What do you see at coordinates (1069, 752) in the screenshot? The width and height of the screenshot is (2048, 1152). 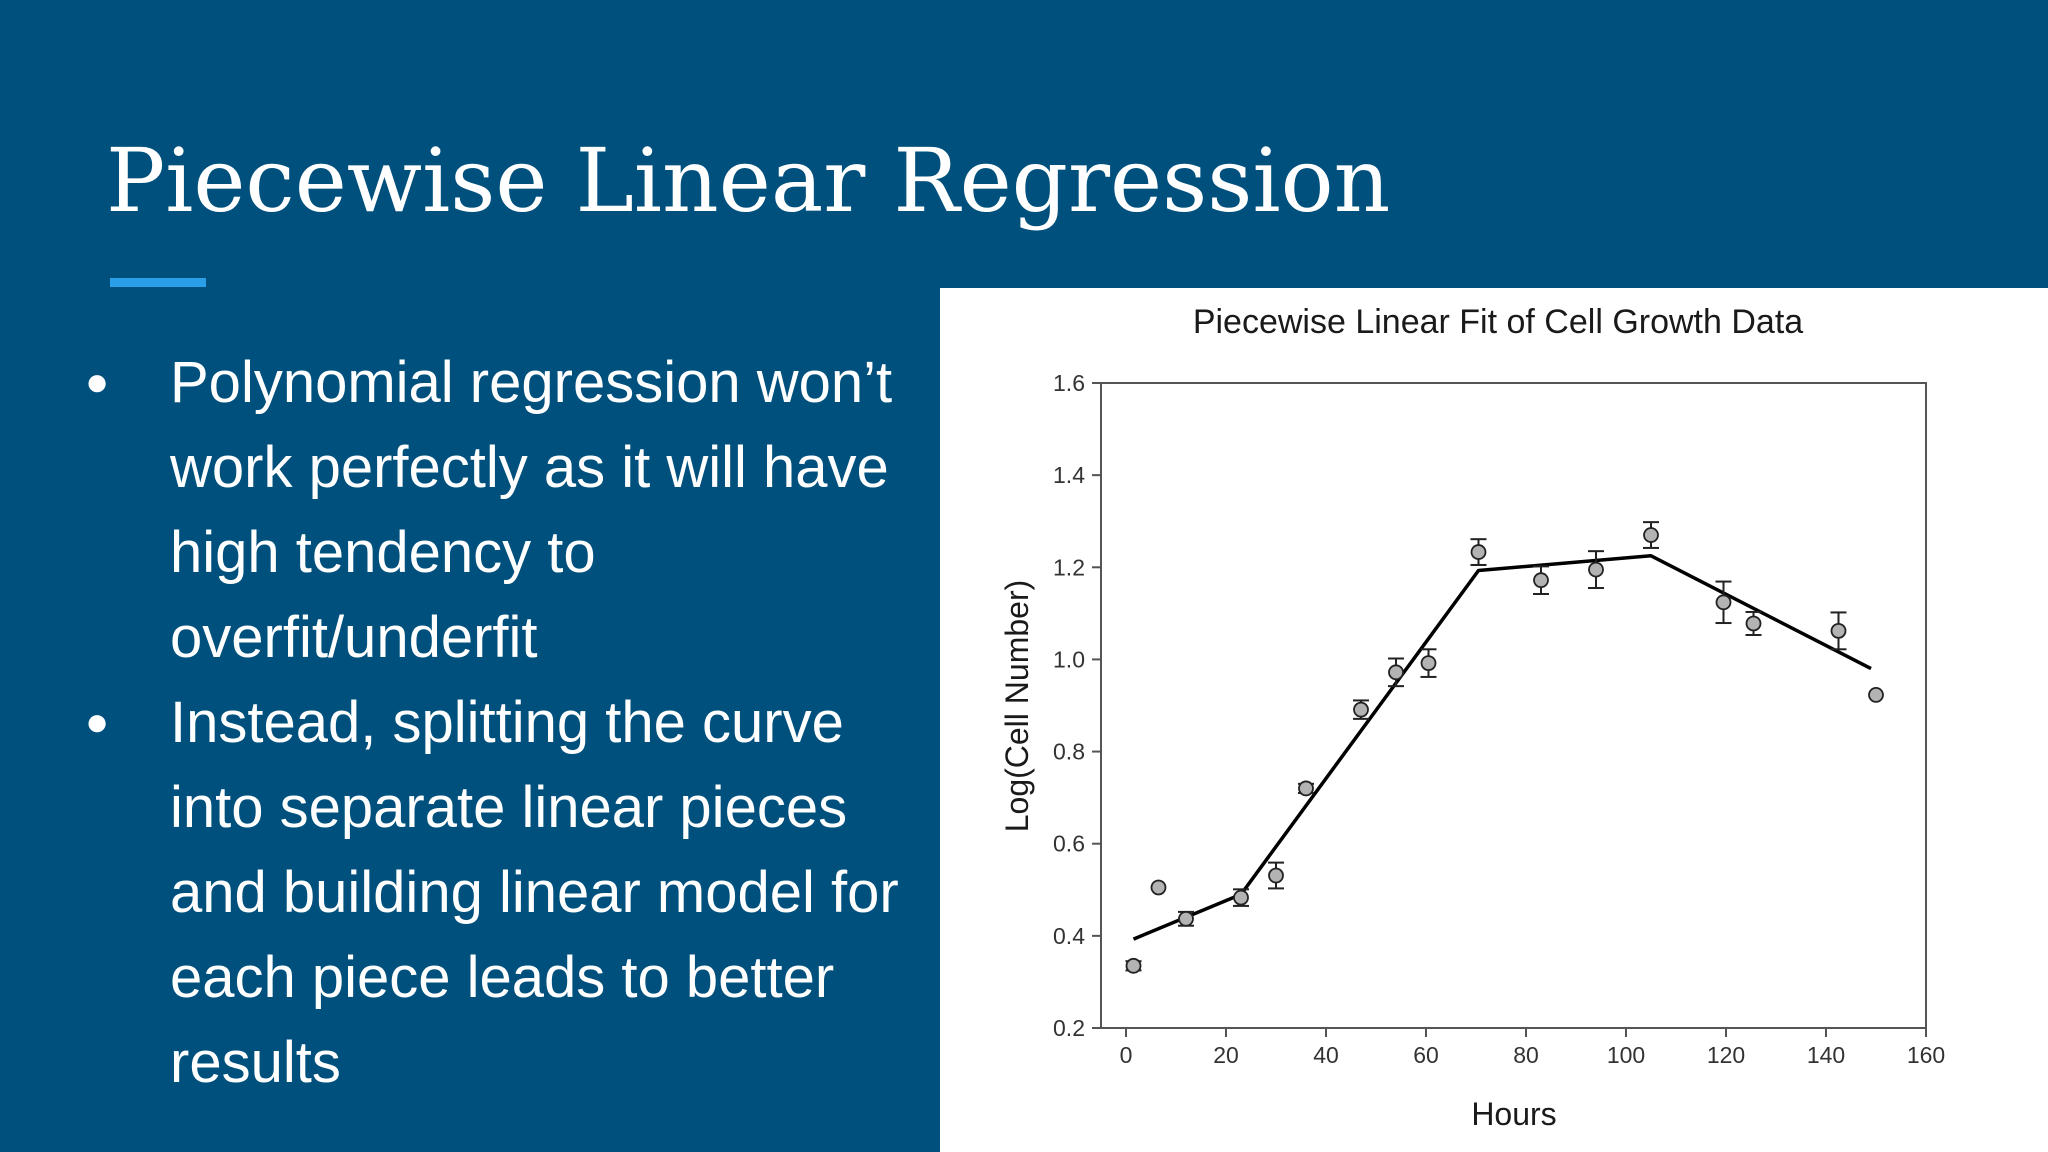 I see `y-tick-label: 0.8` at bounding box center [1069, 752].